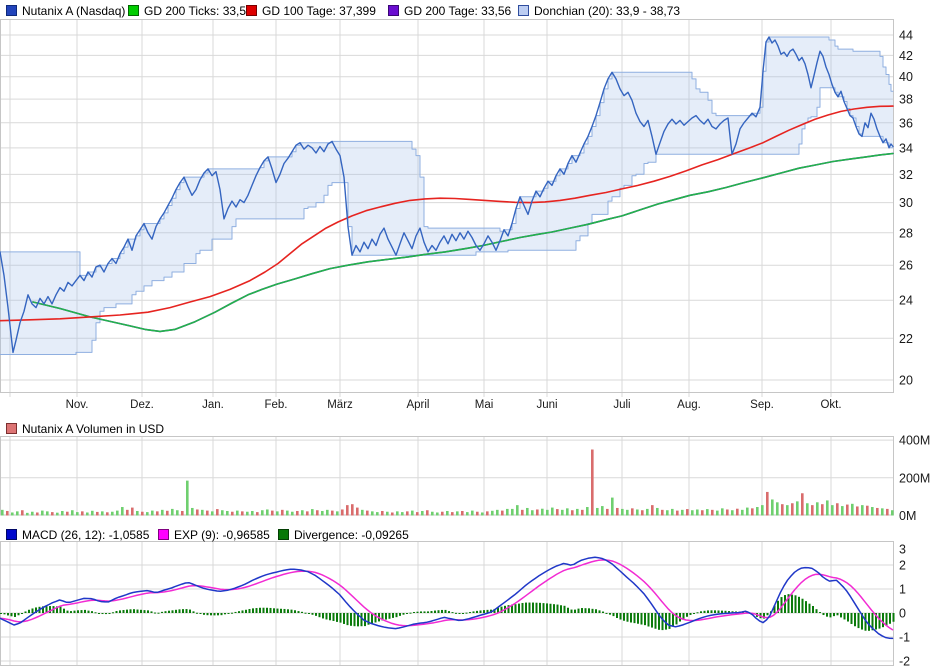  Describe the element at coordinates (484, 405) in the screenshot. I see `x-axis-label: Mai` at that location.